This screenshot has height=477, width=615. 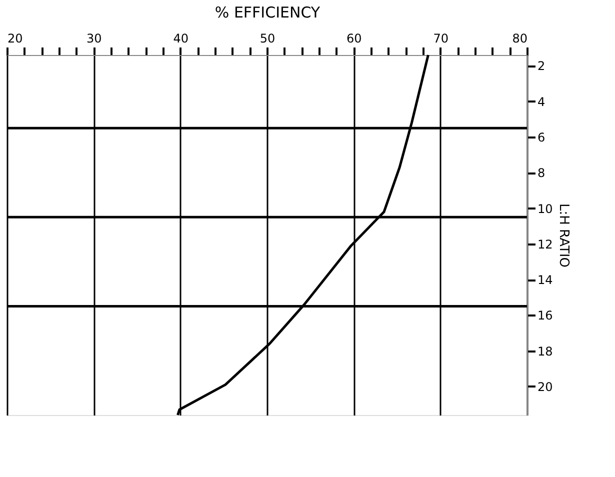 I want to click on y-tick-label: 12, so click(x=545, y=244).